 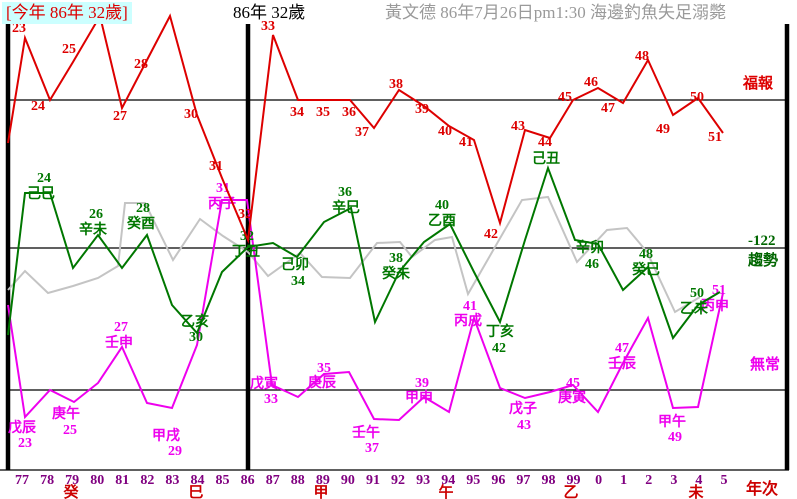 I want to click on point-label-fortune: 49, so click(x=663, y=129).